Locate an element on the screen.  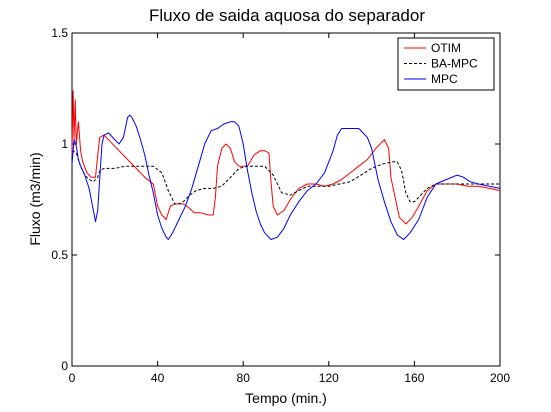
x-tick-label: 160 is located at coordinates (414, 378).